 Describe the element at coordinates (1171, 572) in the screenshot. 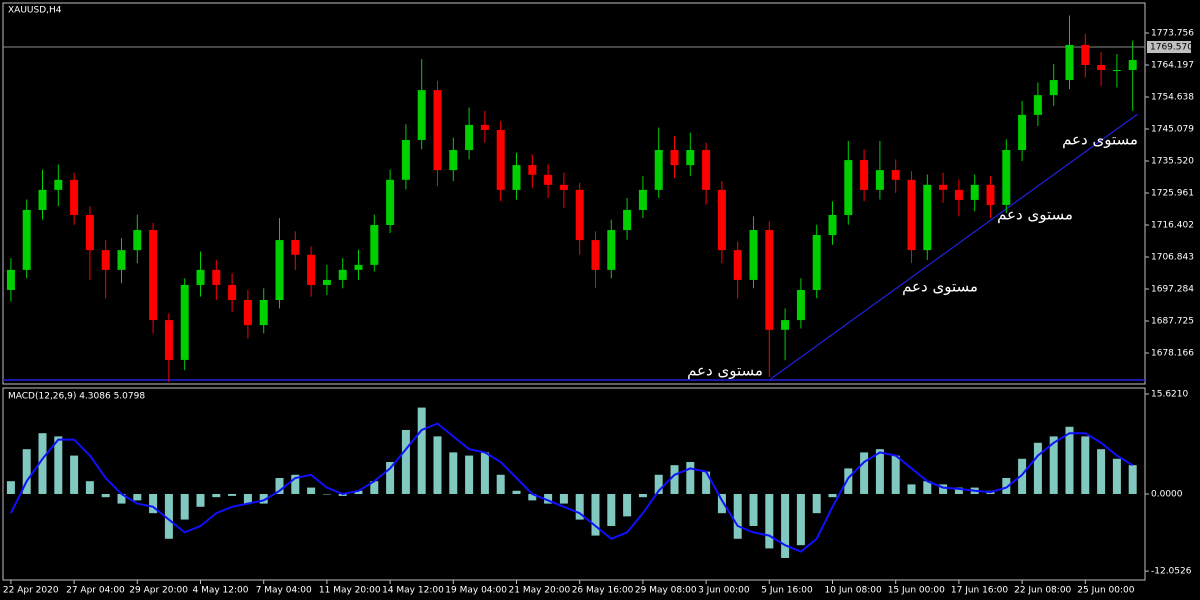

I see `y-tick-label: -12.0526` at that location.